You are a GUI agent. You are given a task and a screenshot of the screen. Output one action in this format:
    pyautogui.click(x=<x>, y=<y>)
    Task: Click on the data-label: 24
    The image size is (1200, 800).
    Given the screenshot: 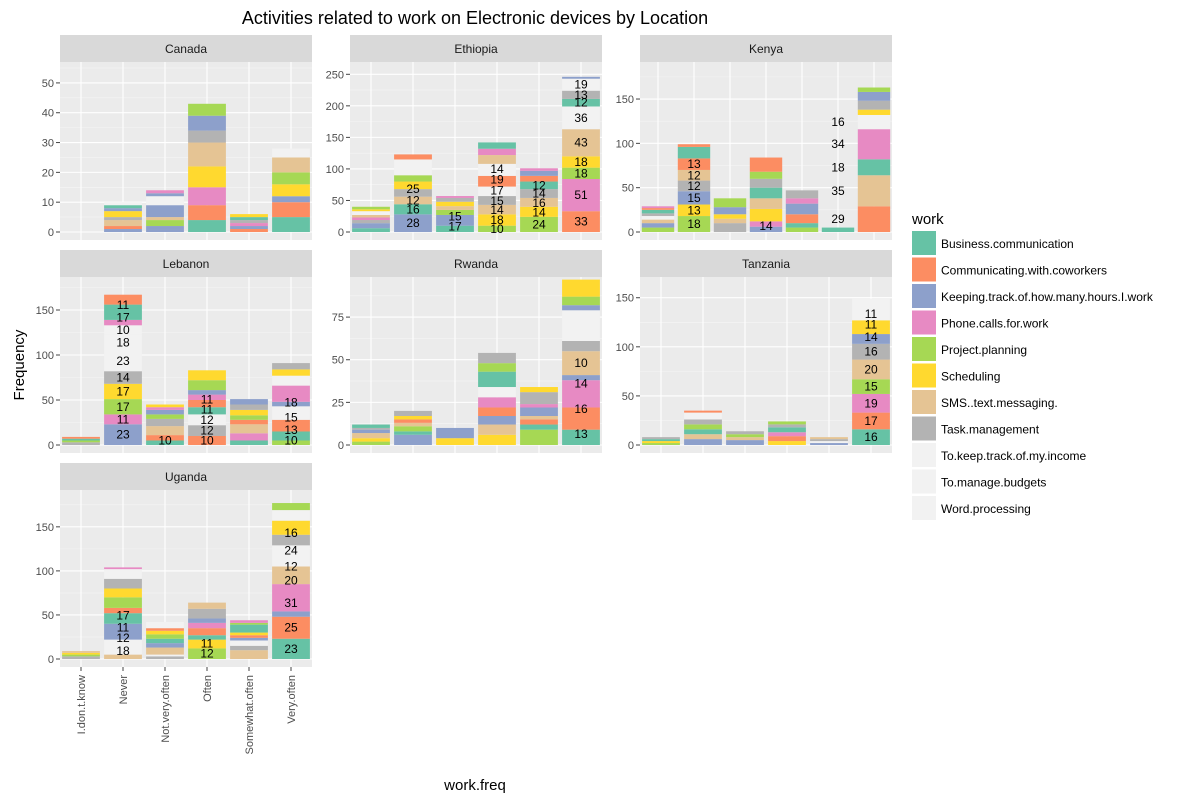 What is the action you would take?
    pyautogui.click(x=291, y=551)
    